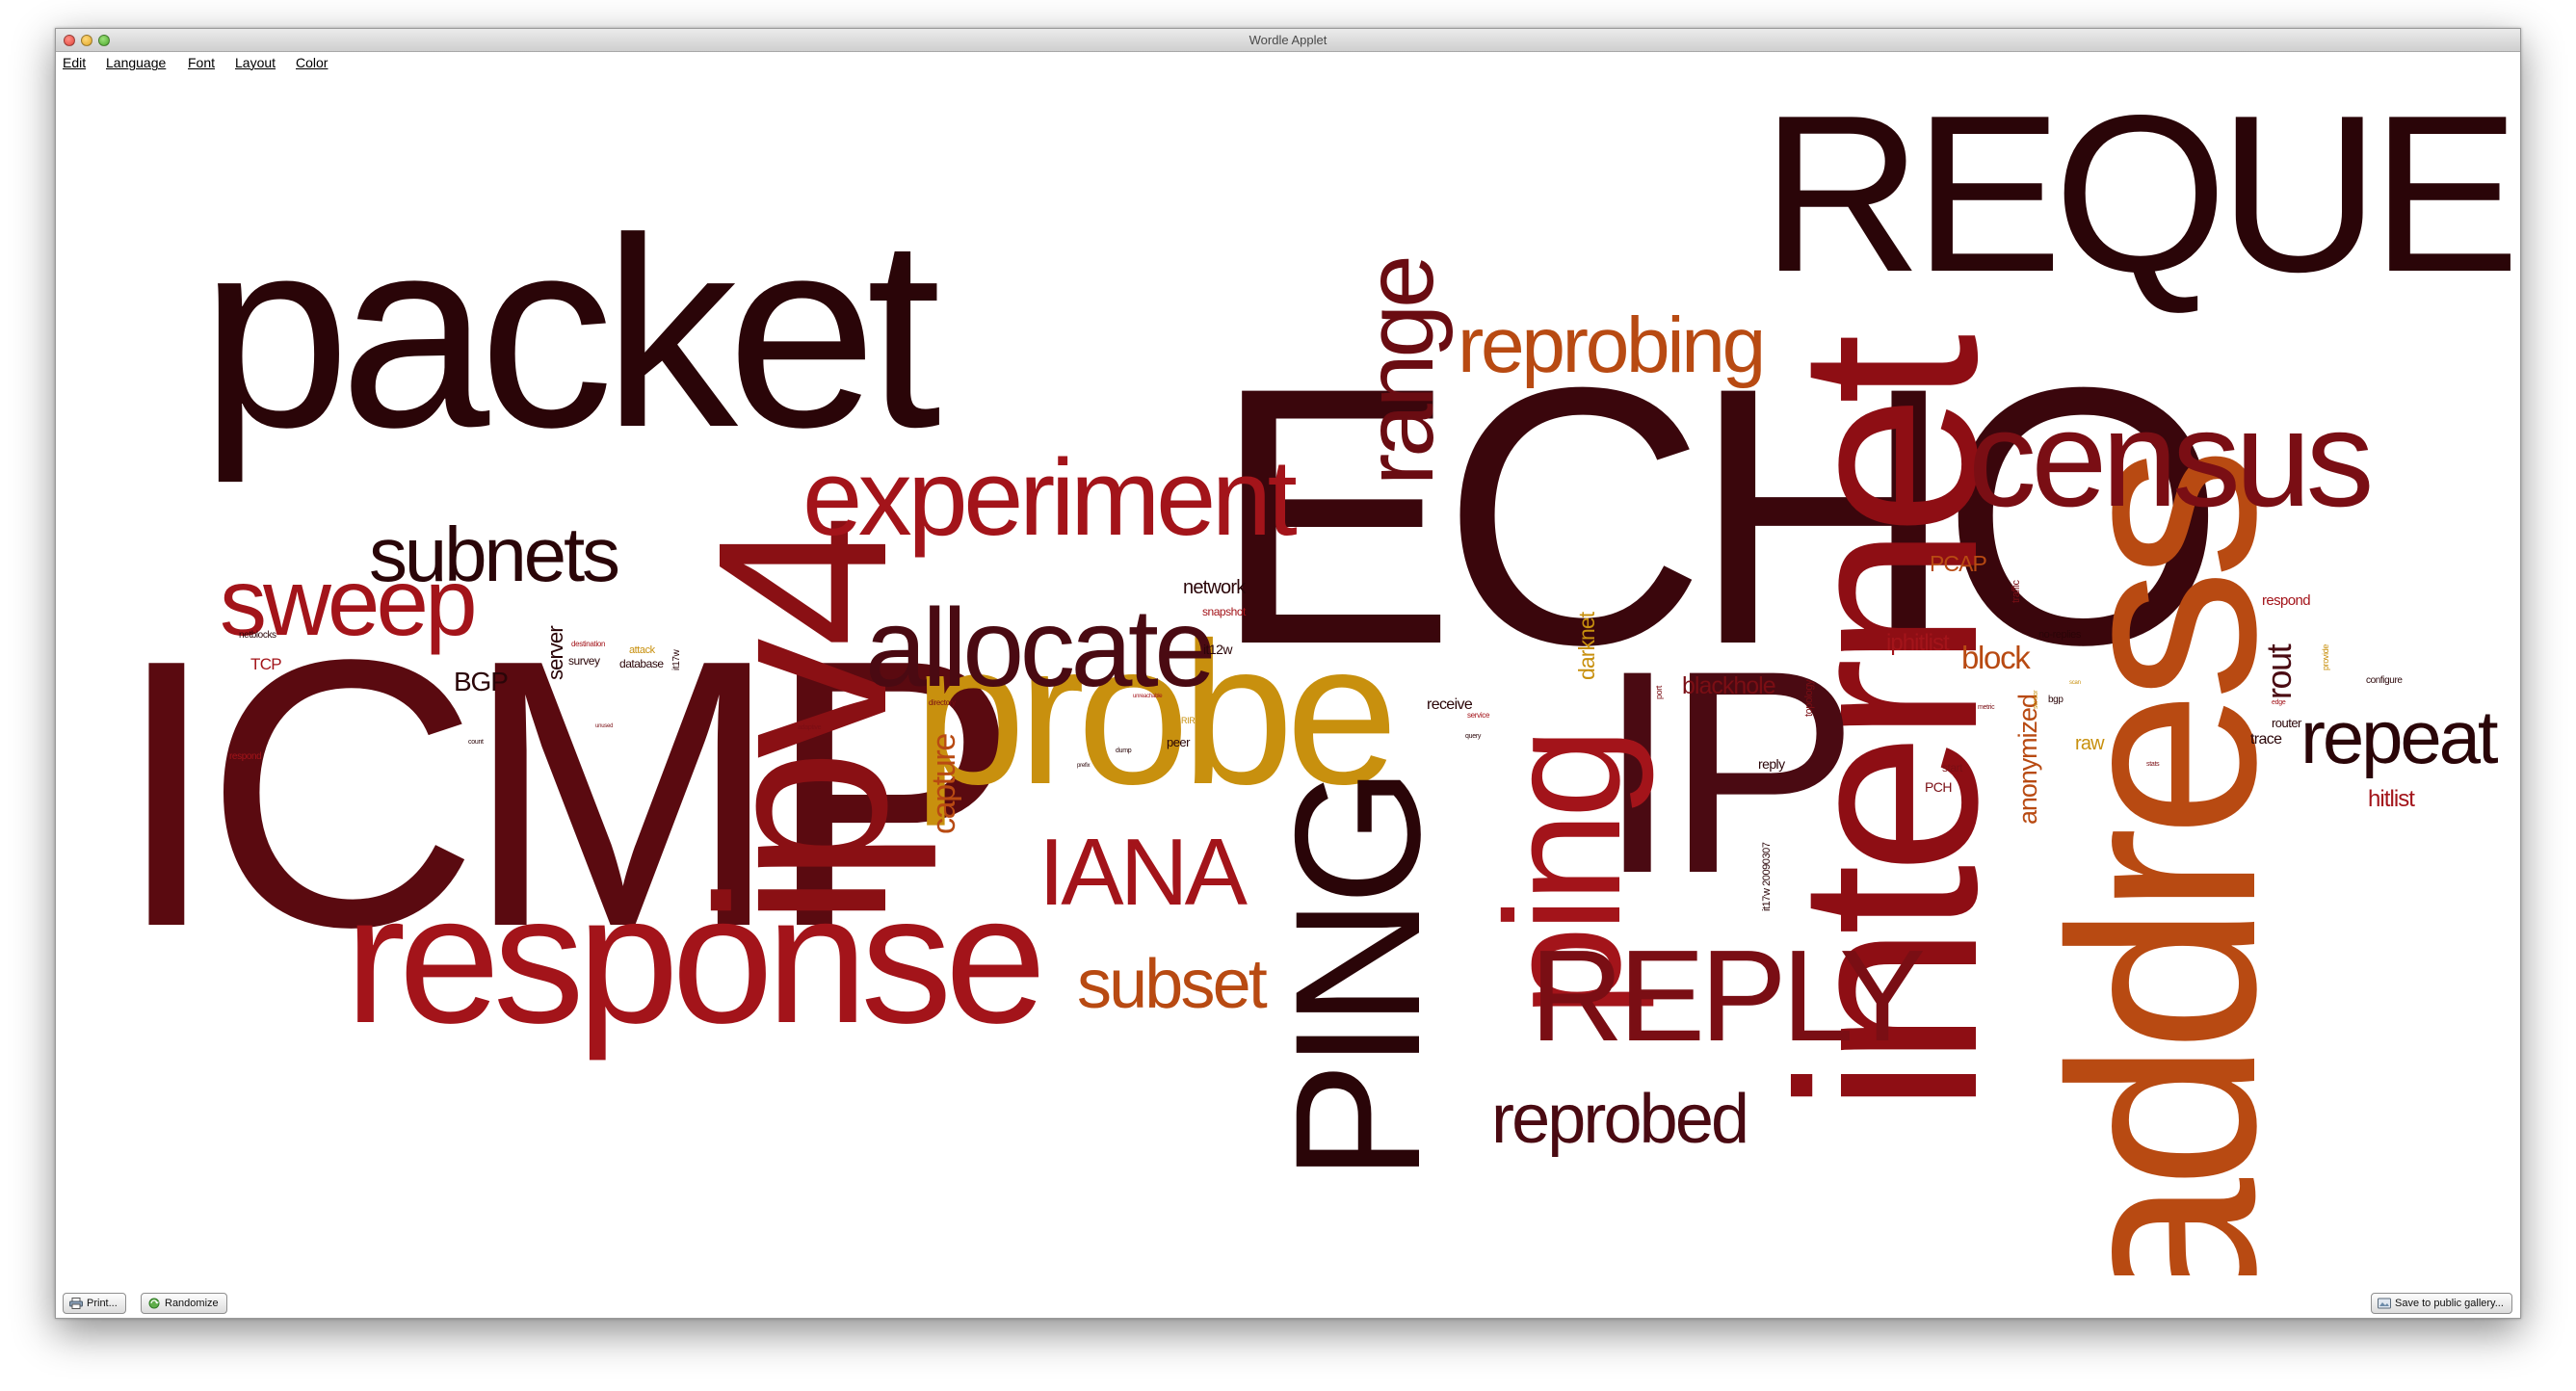 Image resolution: width=2576 pixels, height=1391 pixels. I want to click on word-snapshot: snapshot, so click(1224, 611).